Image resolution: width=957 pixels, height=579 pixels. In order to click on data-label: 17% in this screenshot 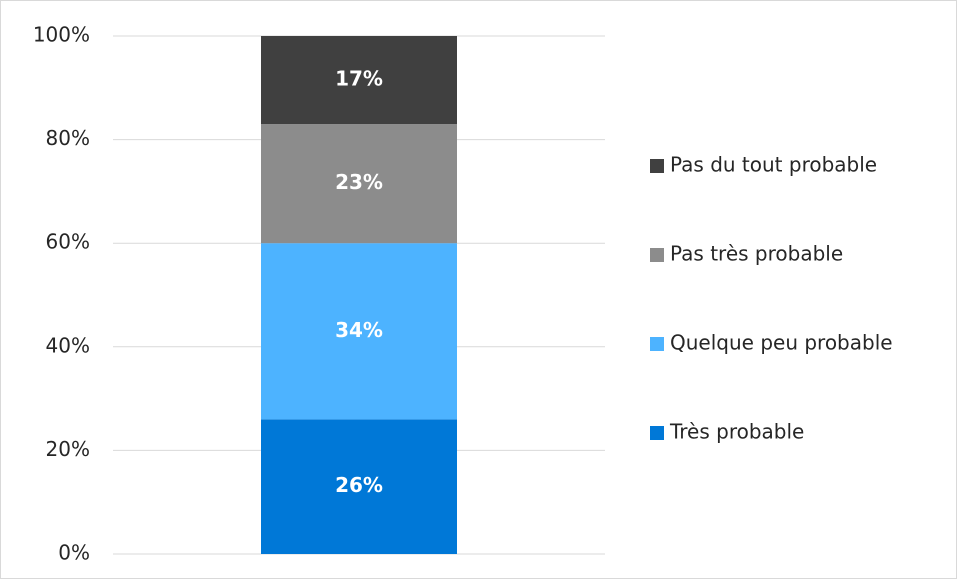, I will do `click(359, 79)`.